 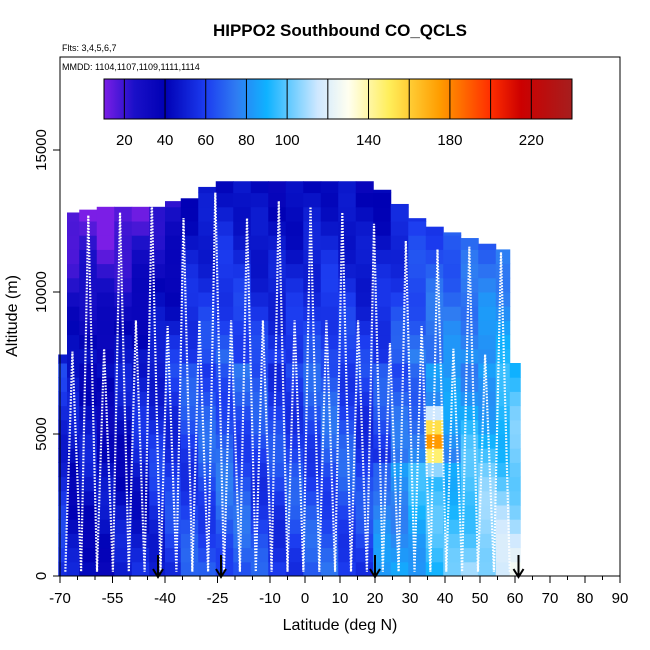 I want to click on x-tick-label: 20, so click(x=375, y=598).